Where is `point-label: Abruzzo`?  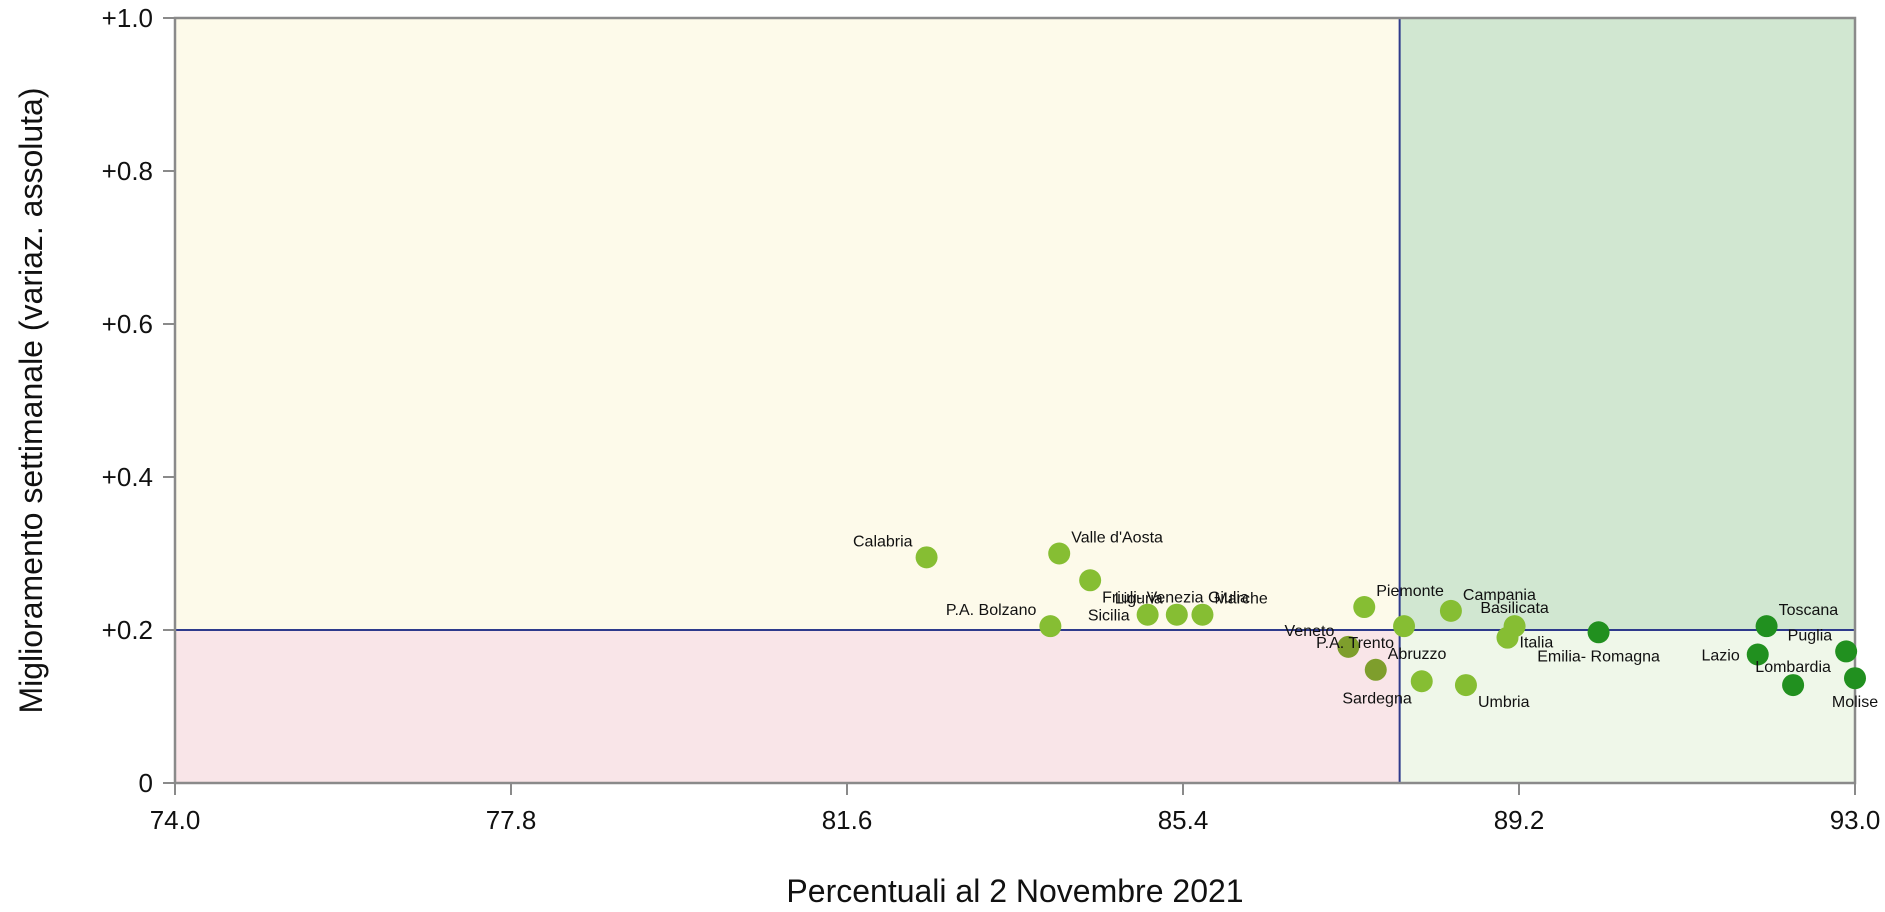
point-label: Abruzzo is located at coordinates (1417, 654).